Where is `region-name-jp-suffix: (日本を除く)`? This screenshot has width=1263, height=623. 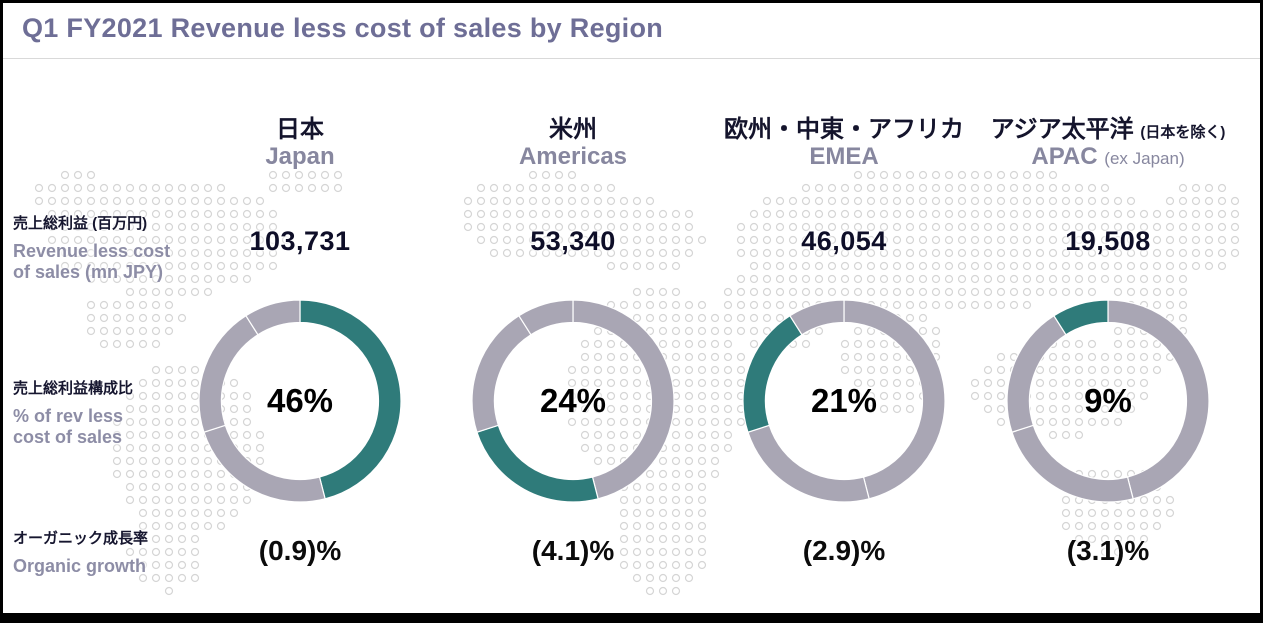 region-name-jp-suffix: (日本を除く) is located at coordinates (1183, 132).